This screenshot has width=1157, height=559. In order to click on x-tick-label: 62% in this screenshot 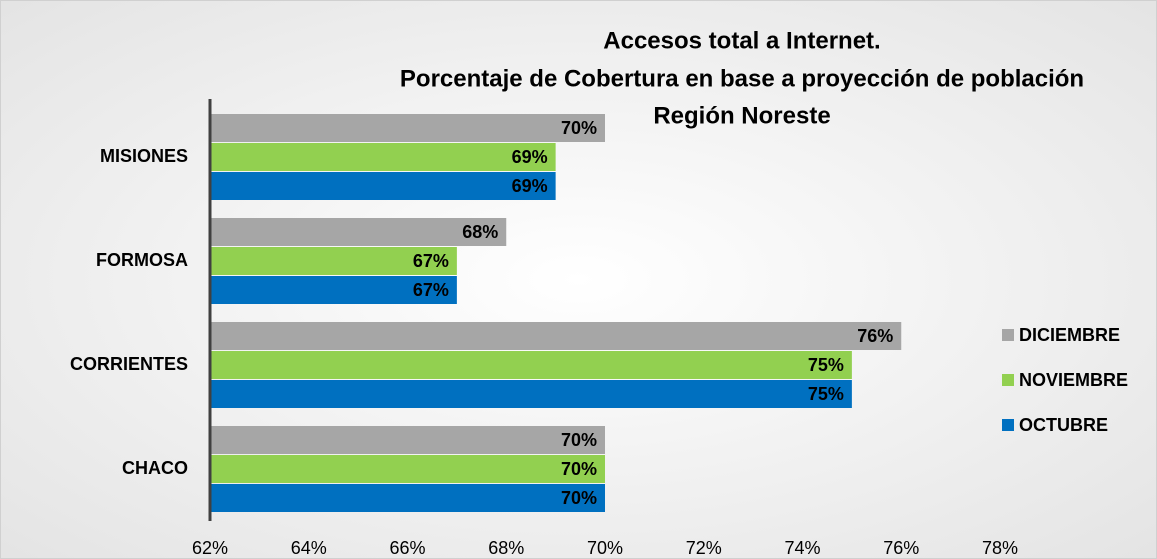, I will do `click(210, 548)`.